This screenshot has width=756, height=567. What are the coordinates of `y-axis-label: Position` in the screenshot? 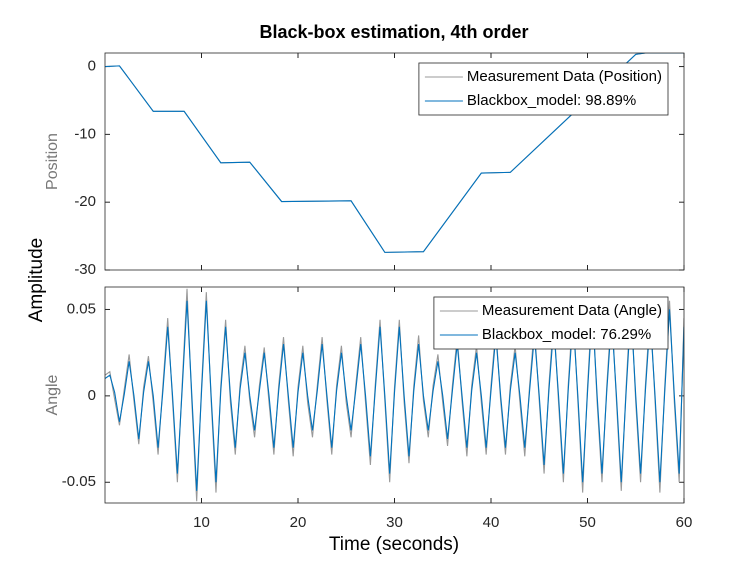 It's located at (52, 161).